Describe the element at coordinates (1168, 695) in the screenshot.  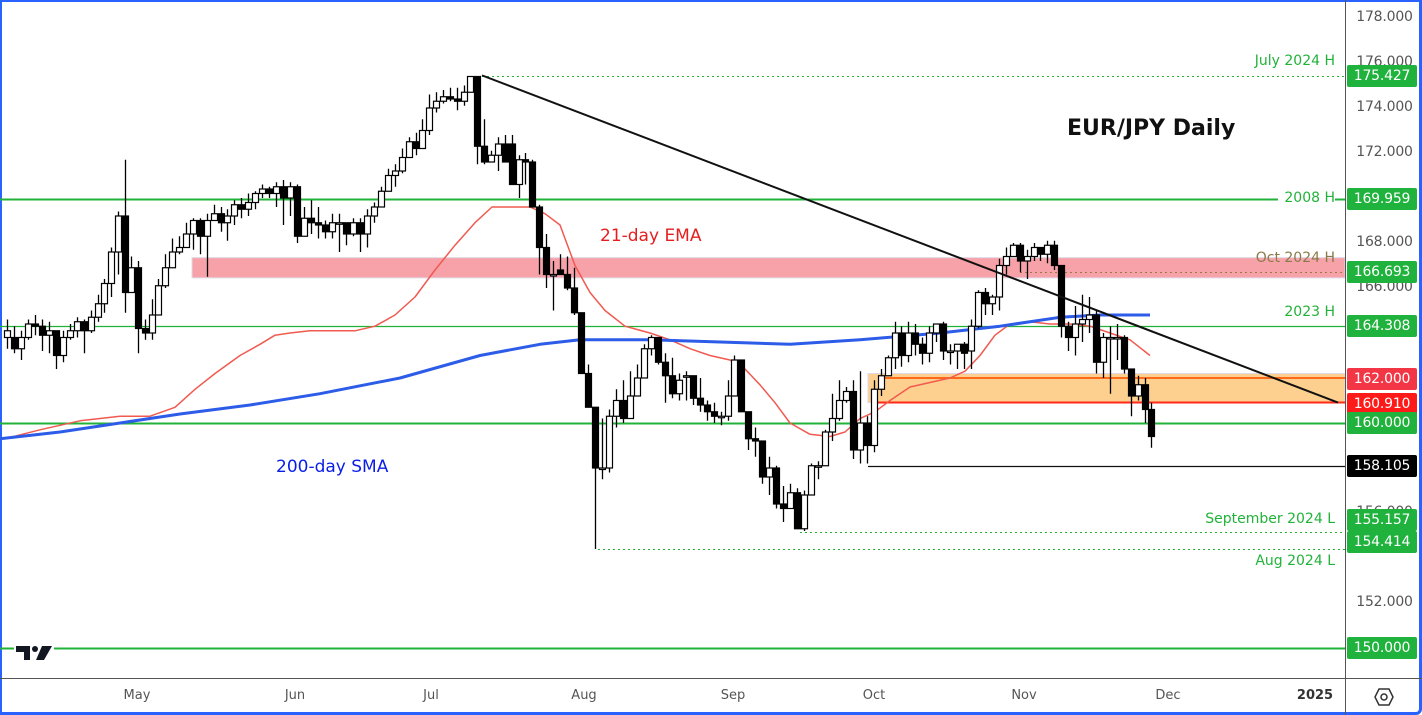
I see `x-tick-dec: Dec` at that location.